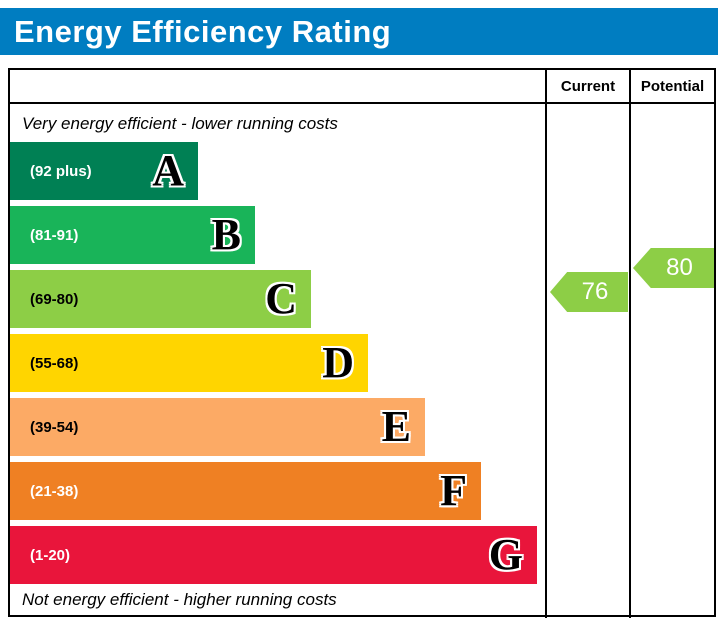 The height and width of the screenshot is (619, 718). I want to click on page-title: Energy Efficiency Rating, so click(203, 31).